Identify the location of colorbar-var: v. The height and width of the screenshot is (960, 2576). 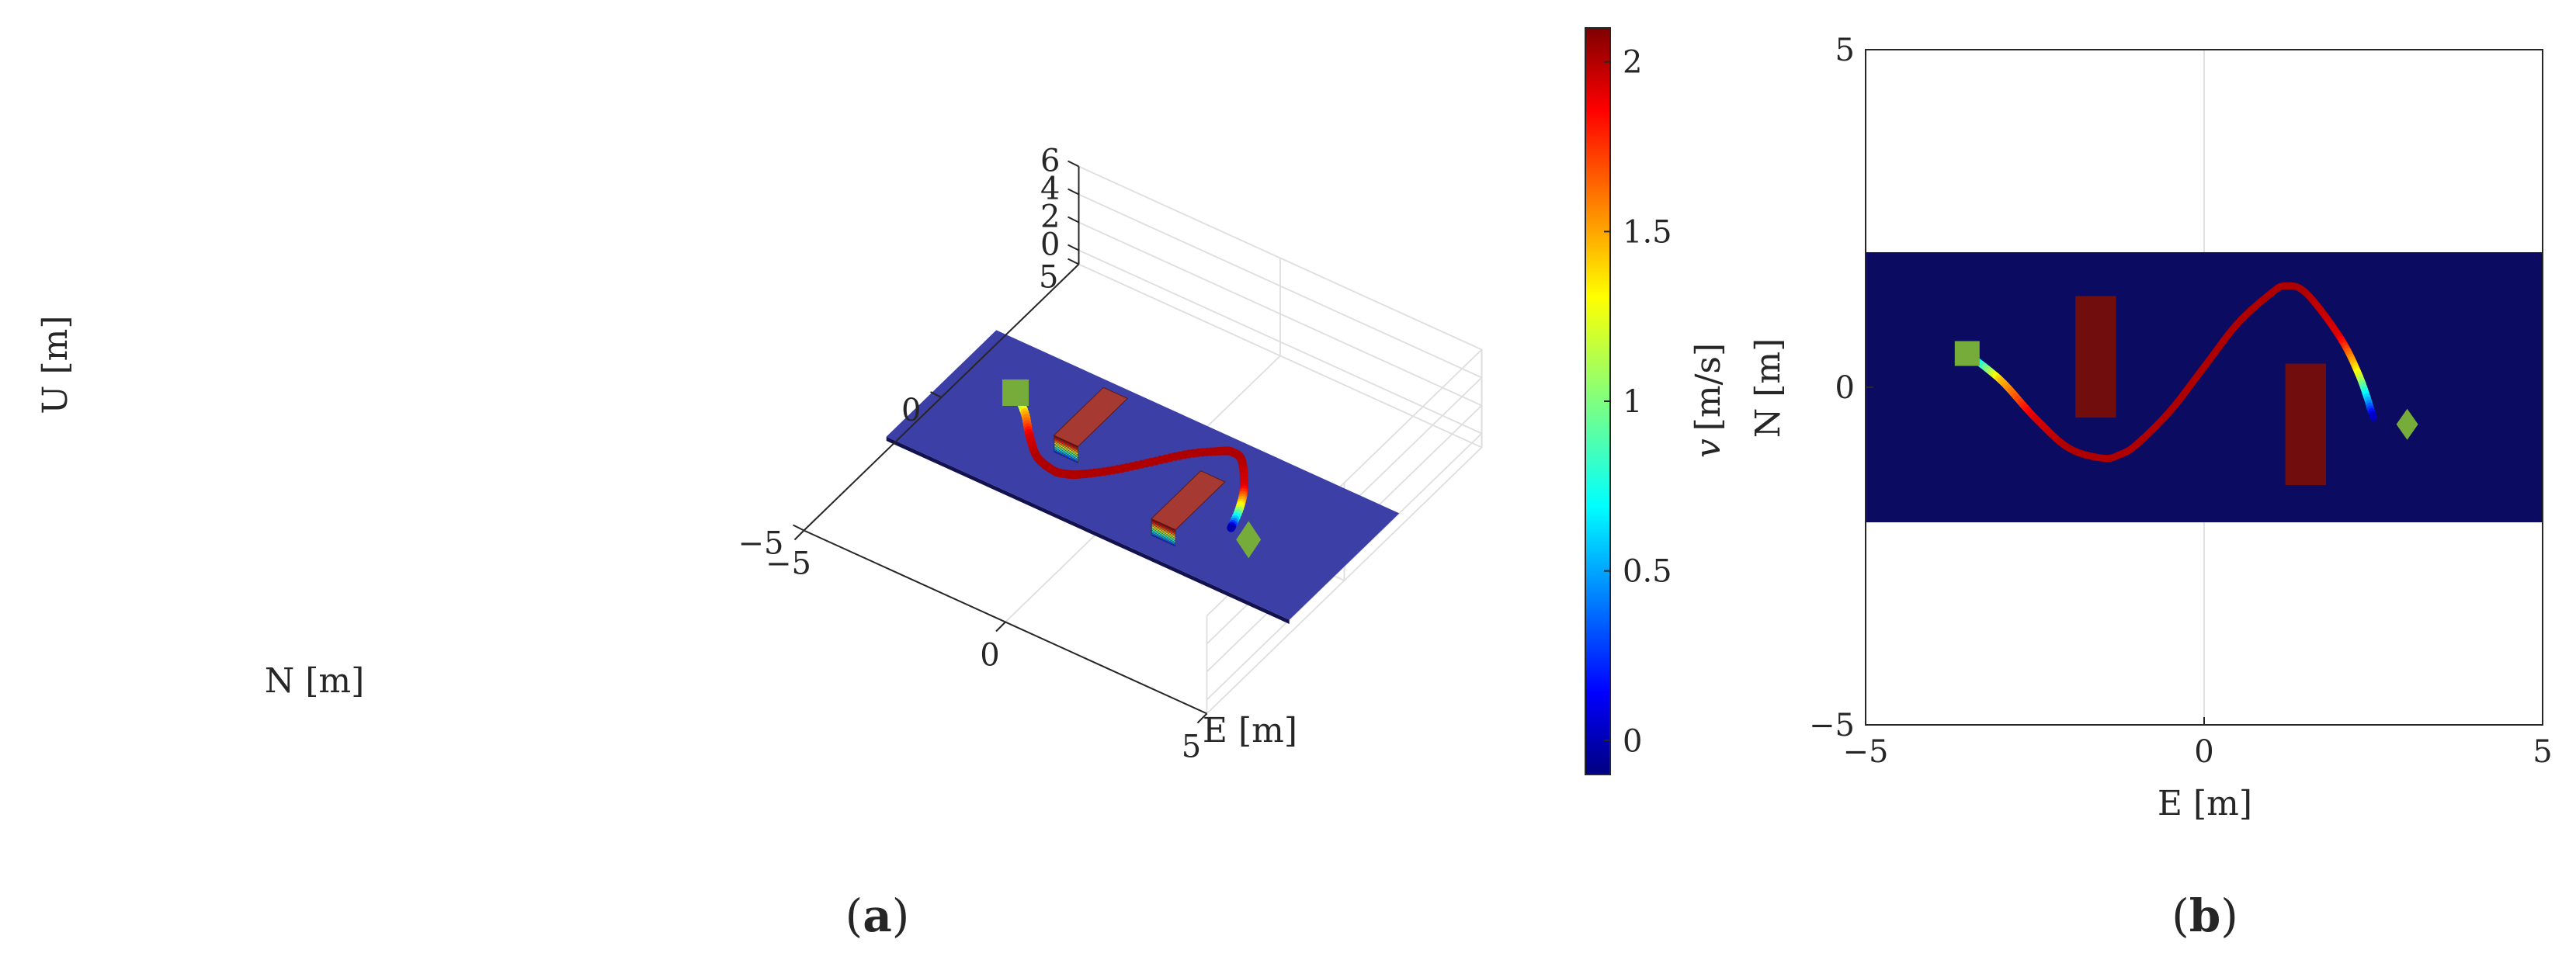
(1709, 448).